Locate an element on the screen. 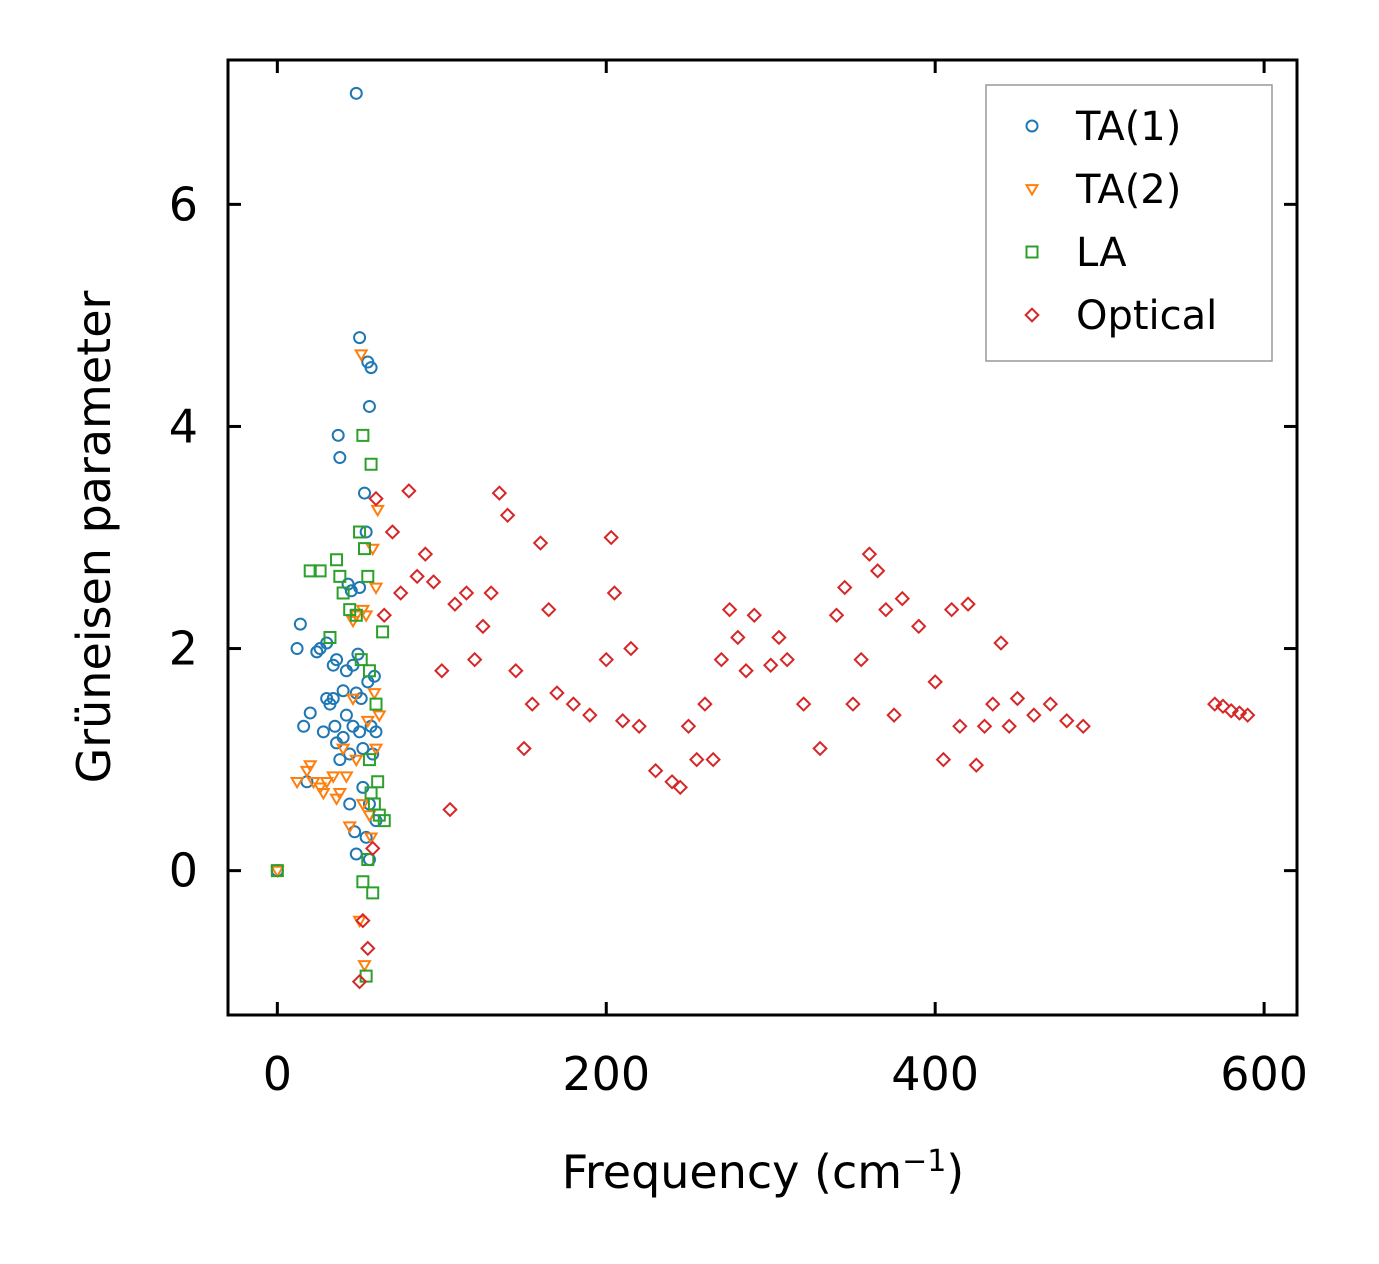 This screenshot has width=1379, height=1264. legend-item: TA(2) is located at coordinates (1102, 190).